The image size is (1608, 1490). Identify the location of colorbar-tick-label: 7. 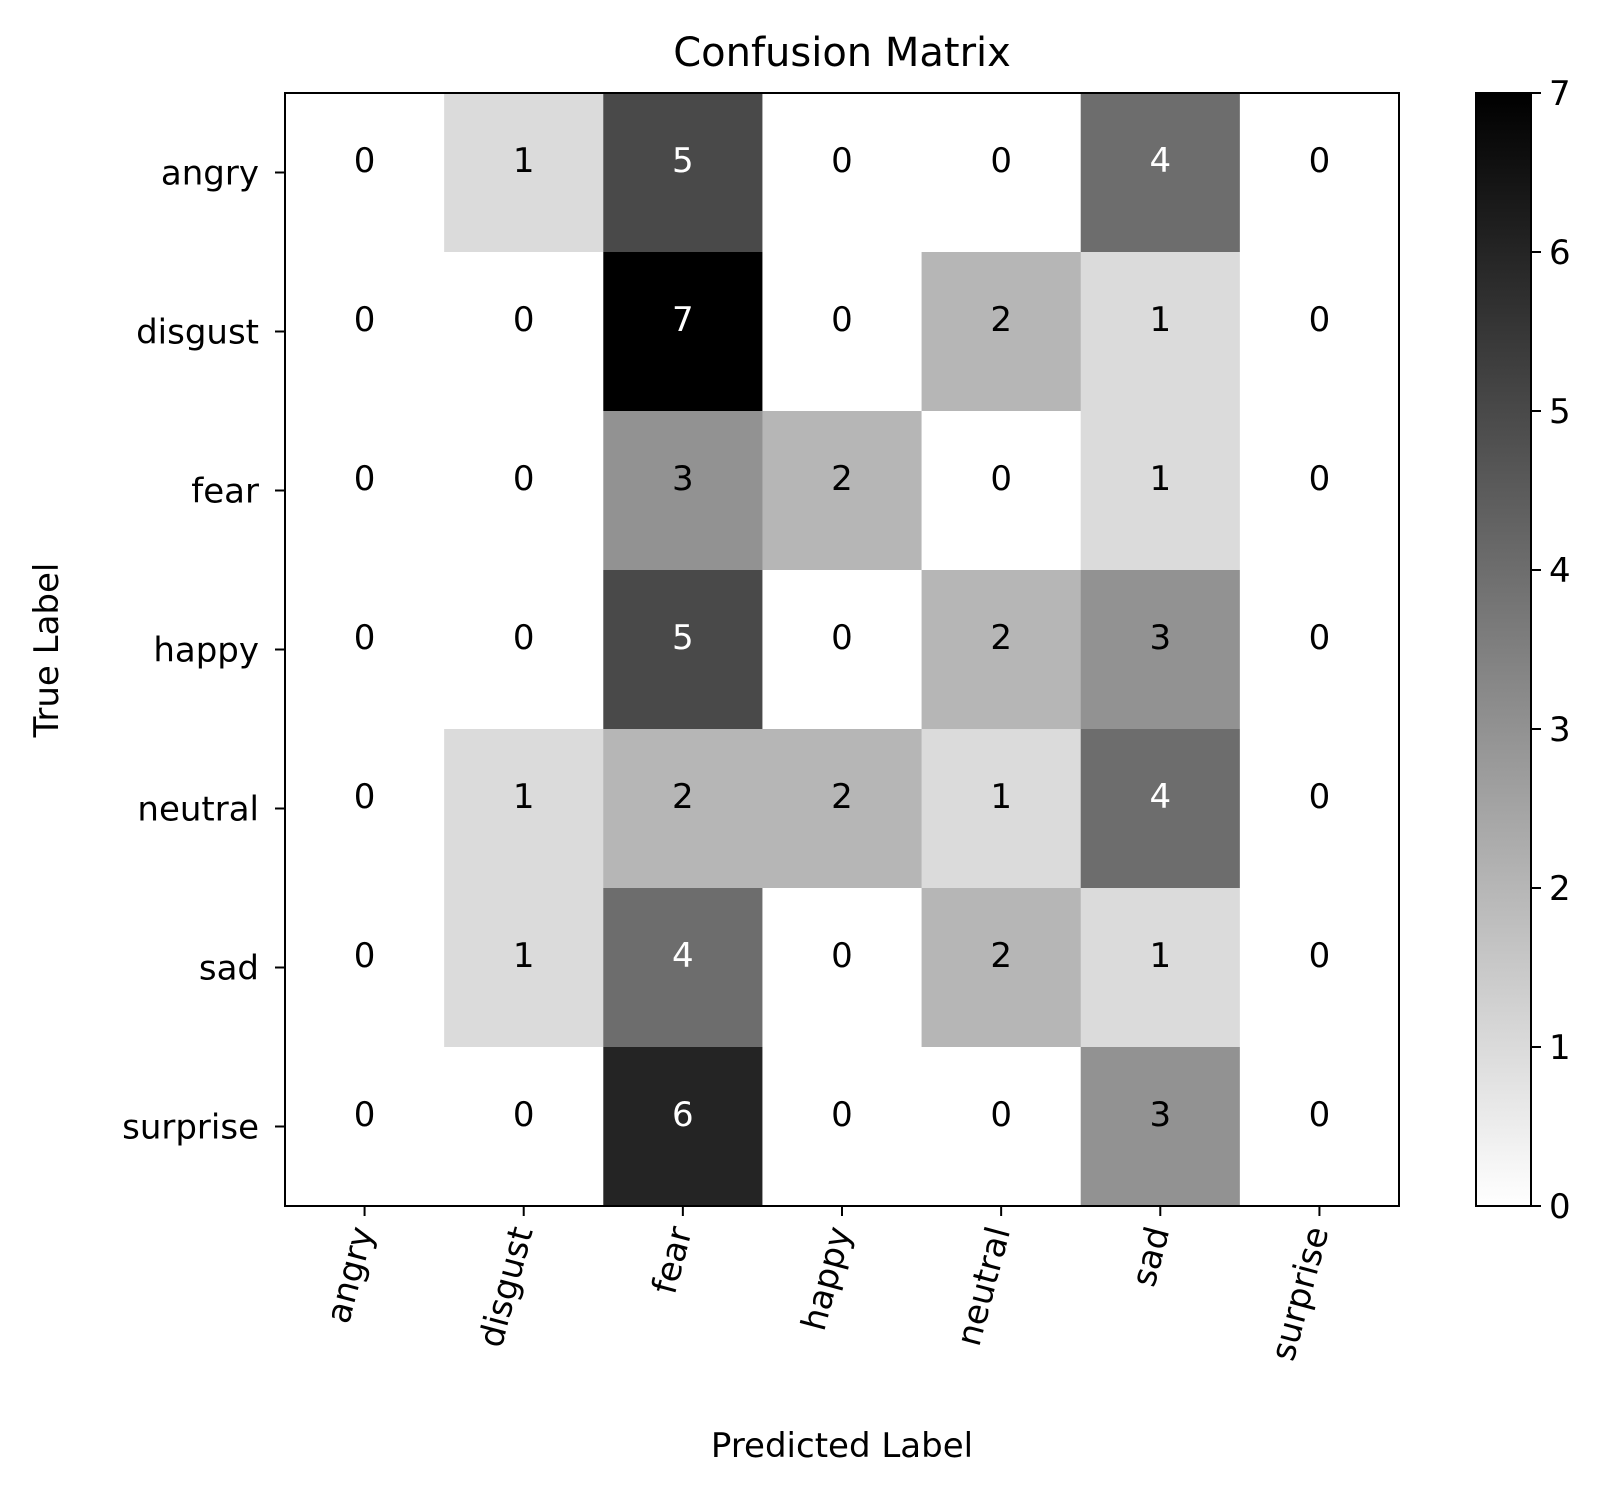
(1560, 94).